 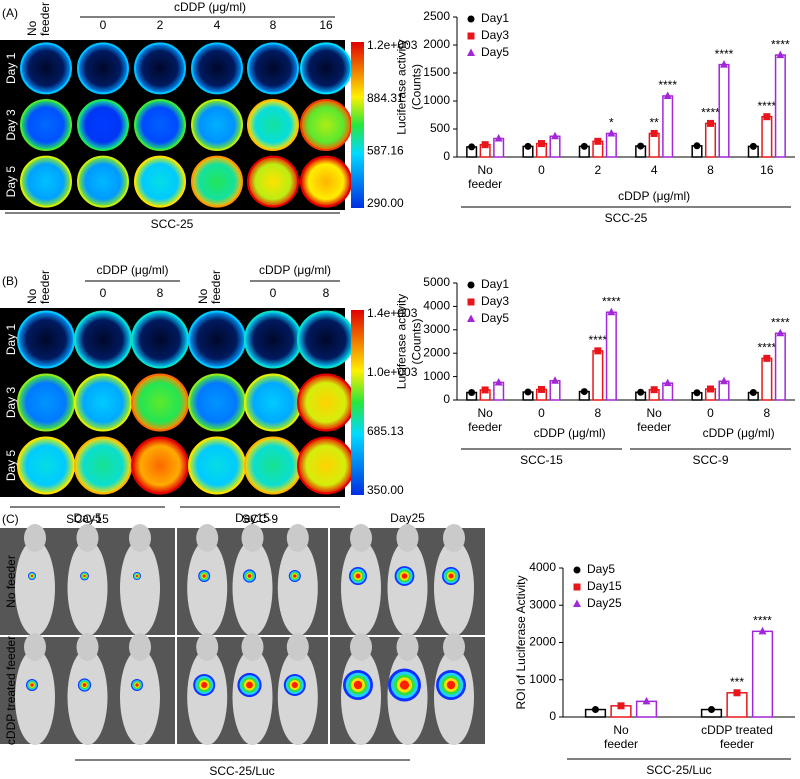 What do you see at coordinates (10, 281) in the screenshot?
I see `panel-label: (B)` at bounding box center [10, 281].